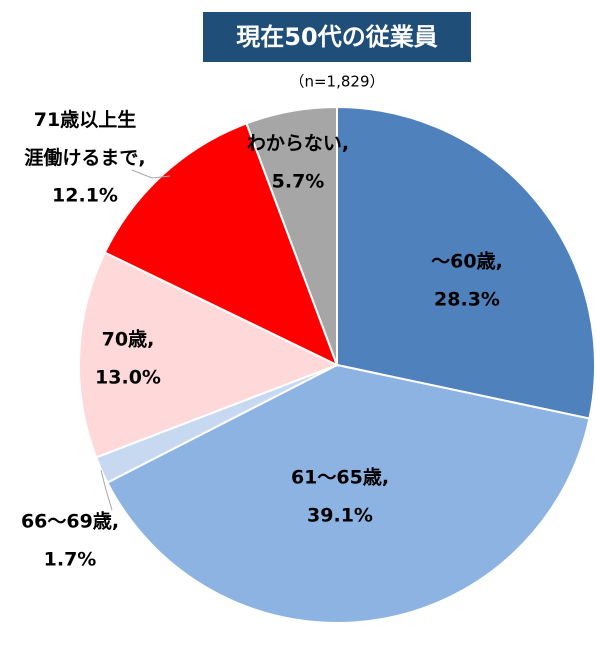 The height and width of the screenshot is (647, 596). What do you see at coordinates (340, 478) in the screenshot?
I see `category-label: 61～65歳,` at bounding box center [340, 478].